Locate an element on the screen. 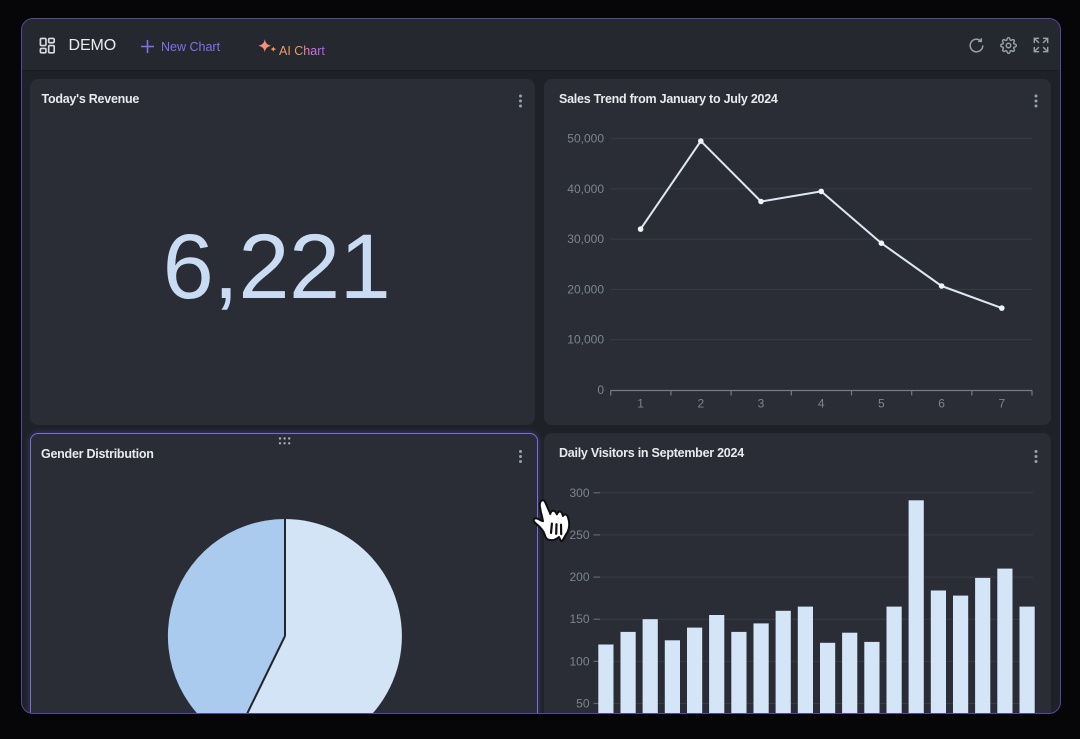 The width and height of the screenshot is (1080, 739). svg-text: 10,000 is located at coordinates (585, 340).